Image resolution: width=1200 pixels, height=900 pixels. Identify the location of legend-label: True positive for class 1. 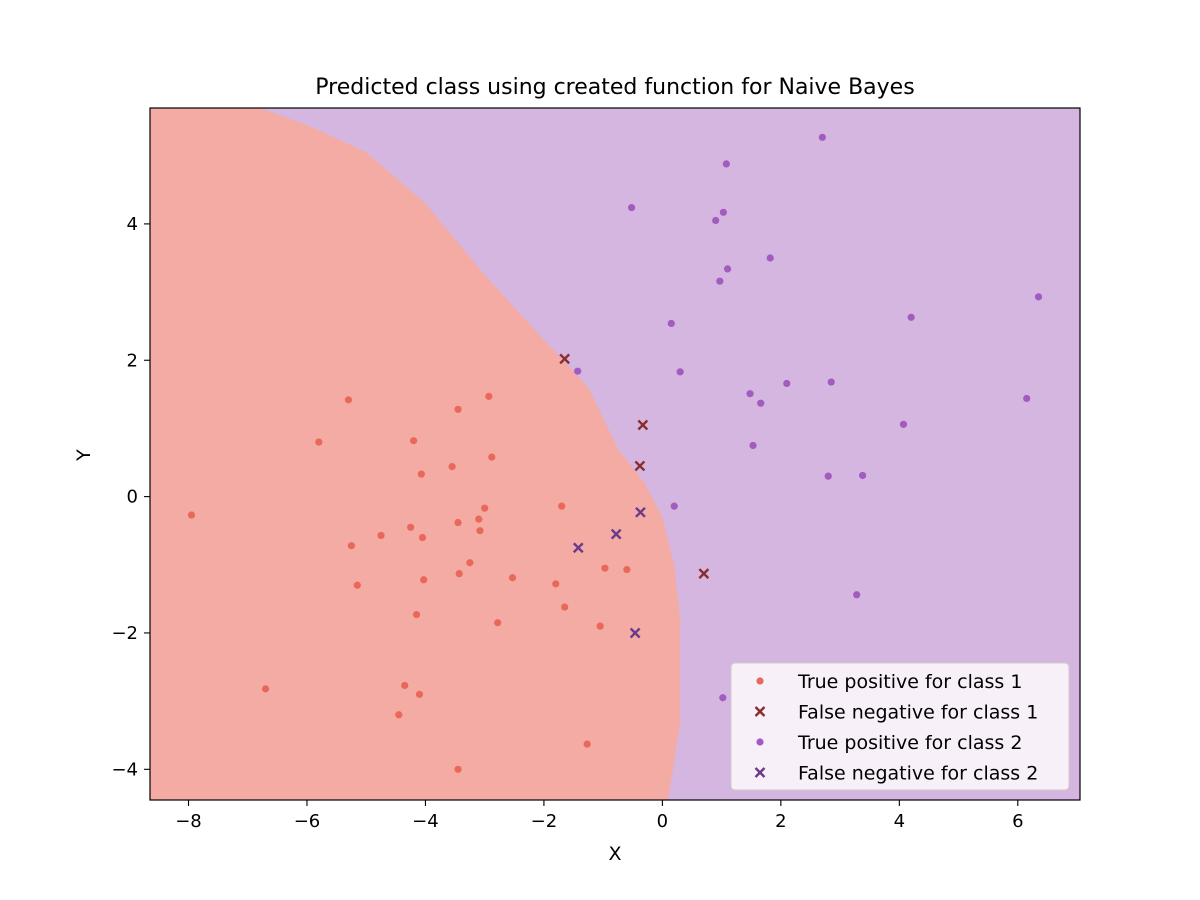
(909, 682).